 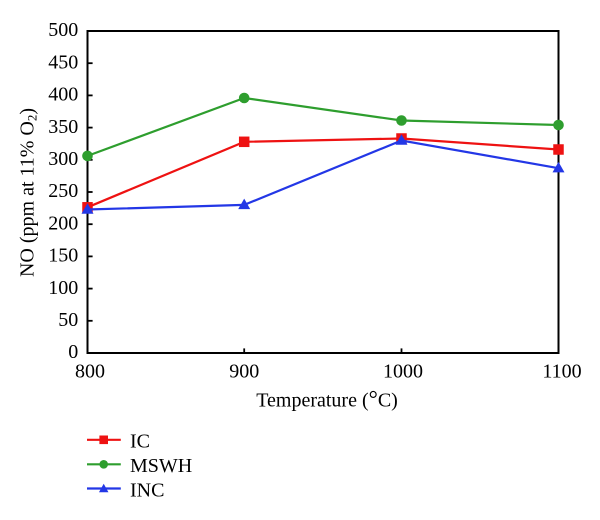 I want to click on svg-text: 1100, so click(x=561, y=372).